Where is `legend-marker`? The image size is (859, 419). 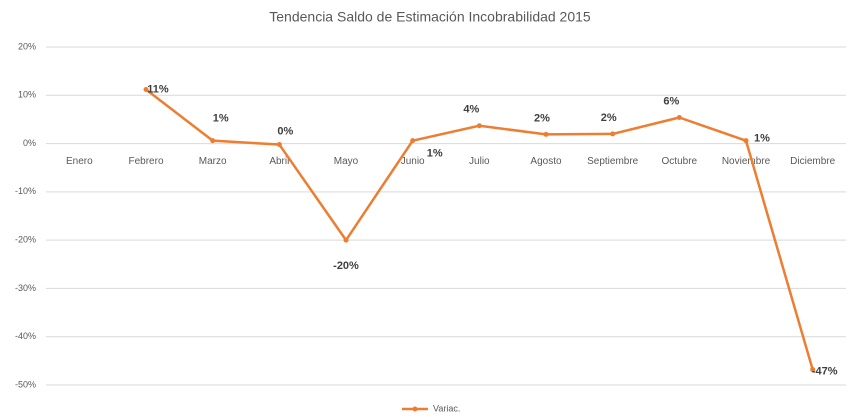 legend-marker is located at coordinates (415, 409).